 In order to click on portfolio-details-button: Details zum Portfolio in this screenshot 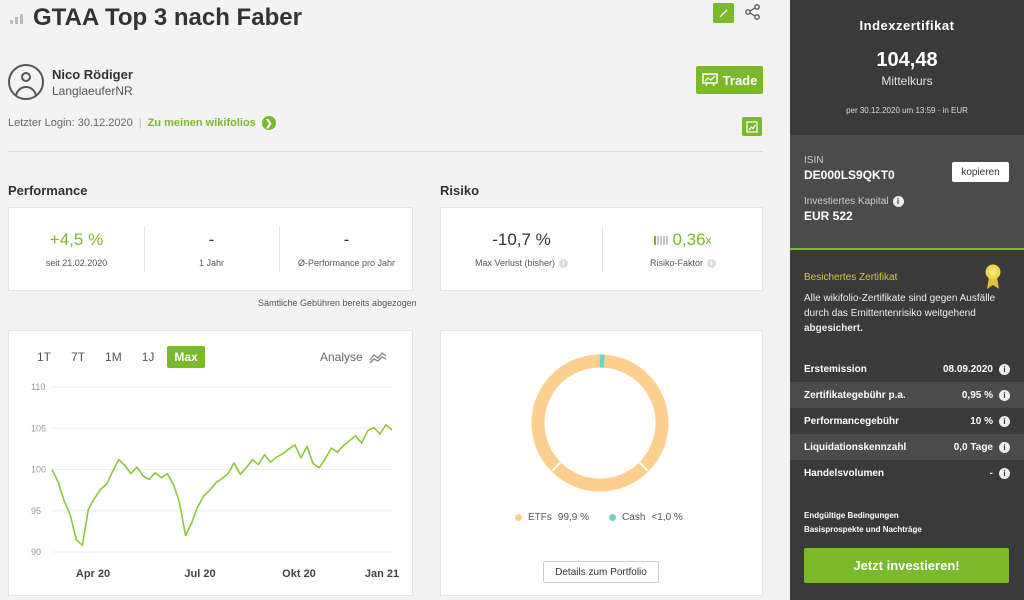, I will do `click(601, 572)`.